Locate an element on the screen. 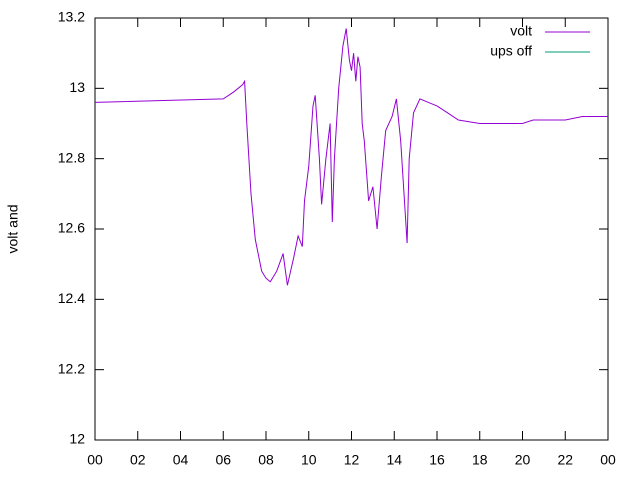 Image resolution: width=640 pixels, height=480 pixels. y-tick-label: 12.8 is located at coordinates (71, 157).